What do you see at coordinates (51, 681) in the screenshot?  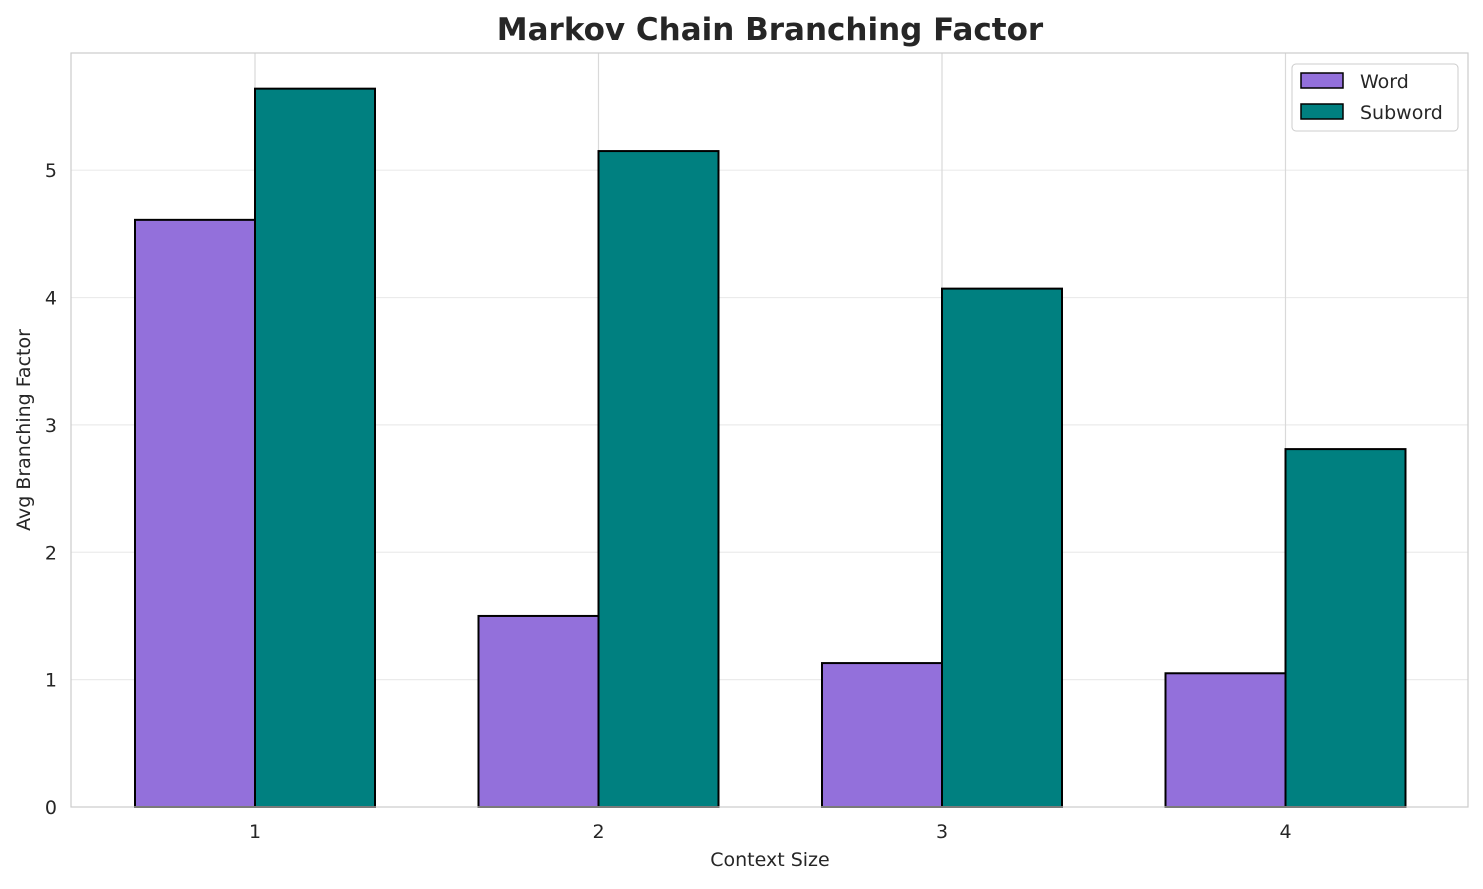 I see `y-tick-label: 1` at bounding box center [51, 681].